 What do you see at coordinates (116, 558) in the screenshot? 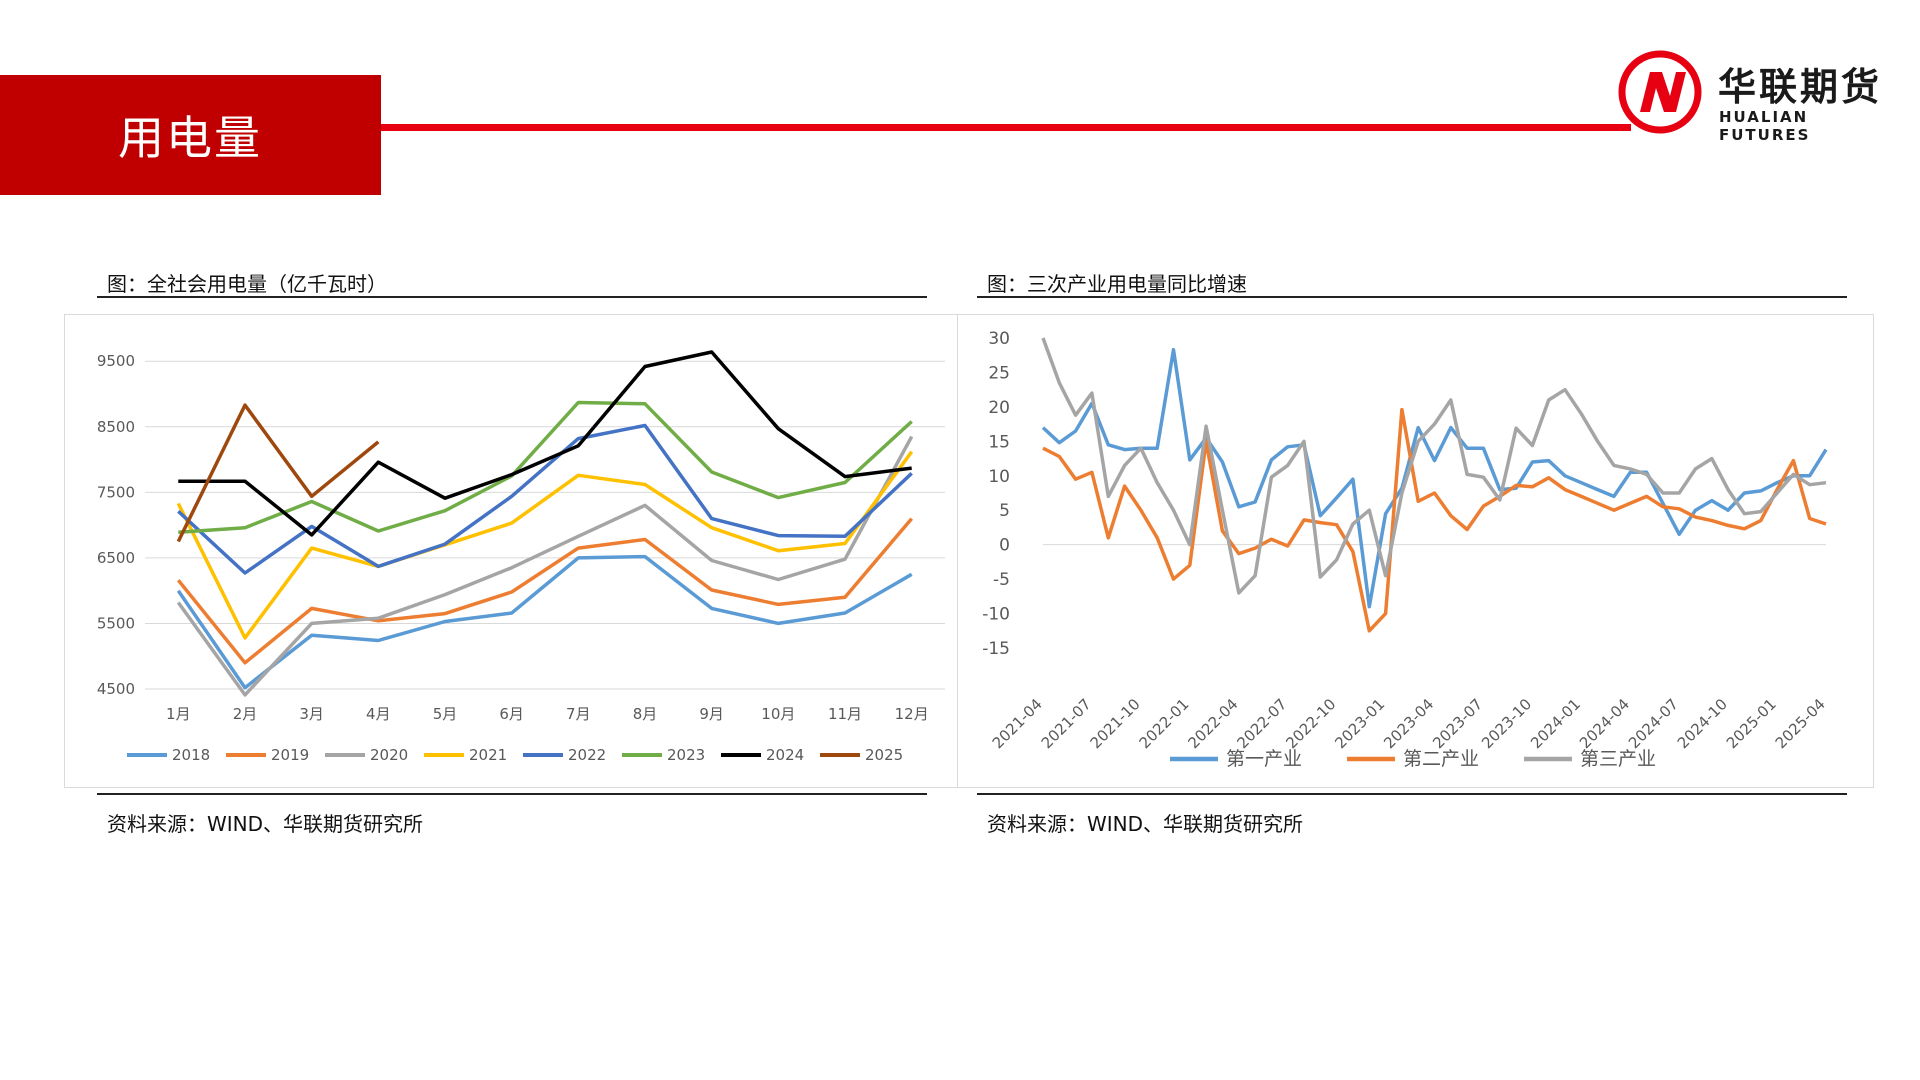
I see `y-tick-label: 6500` at bounding box center [116, 558].